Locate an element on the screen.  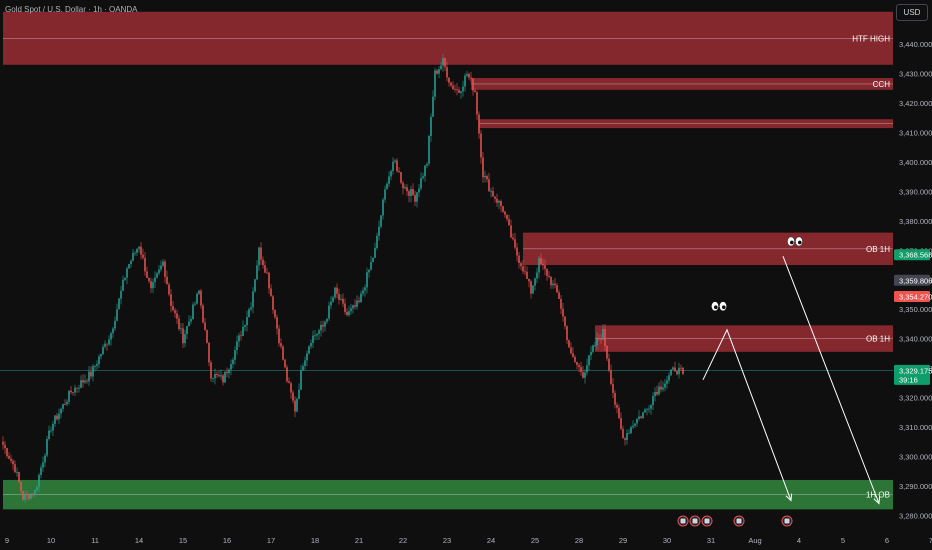
zone-label-4: OB 1H is located at coordinates (878, 339).